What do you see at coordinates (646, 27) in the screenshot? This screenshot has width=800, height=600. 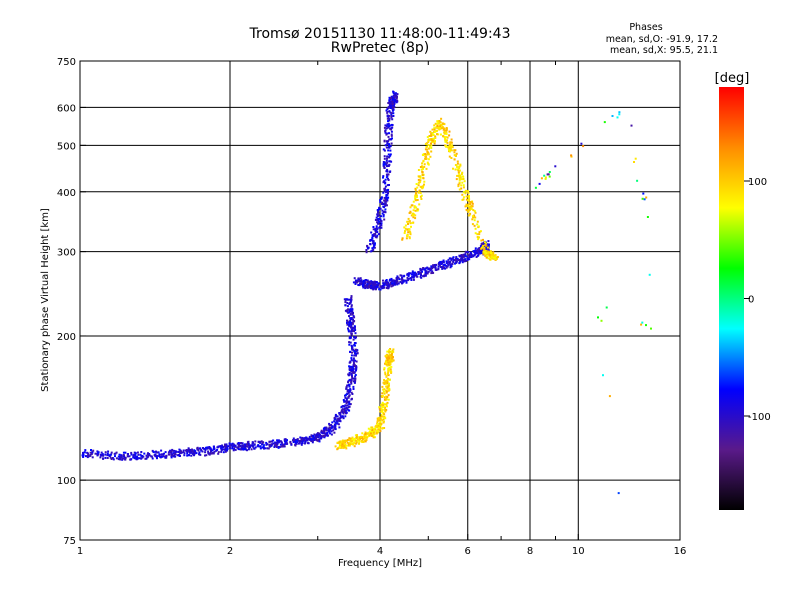 I see `phases-heading: Phases` at bounding box center [646, 27].